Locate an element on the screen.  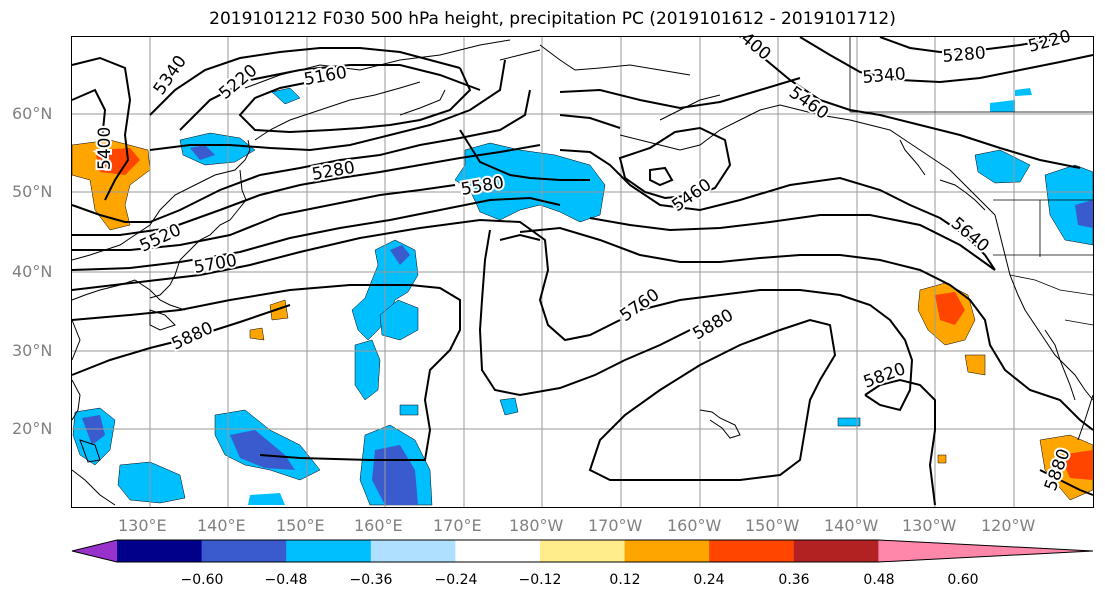
colorbar-extend-low is located at coordinates (94, 551).